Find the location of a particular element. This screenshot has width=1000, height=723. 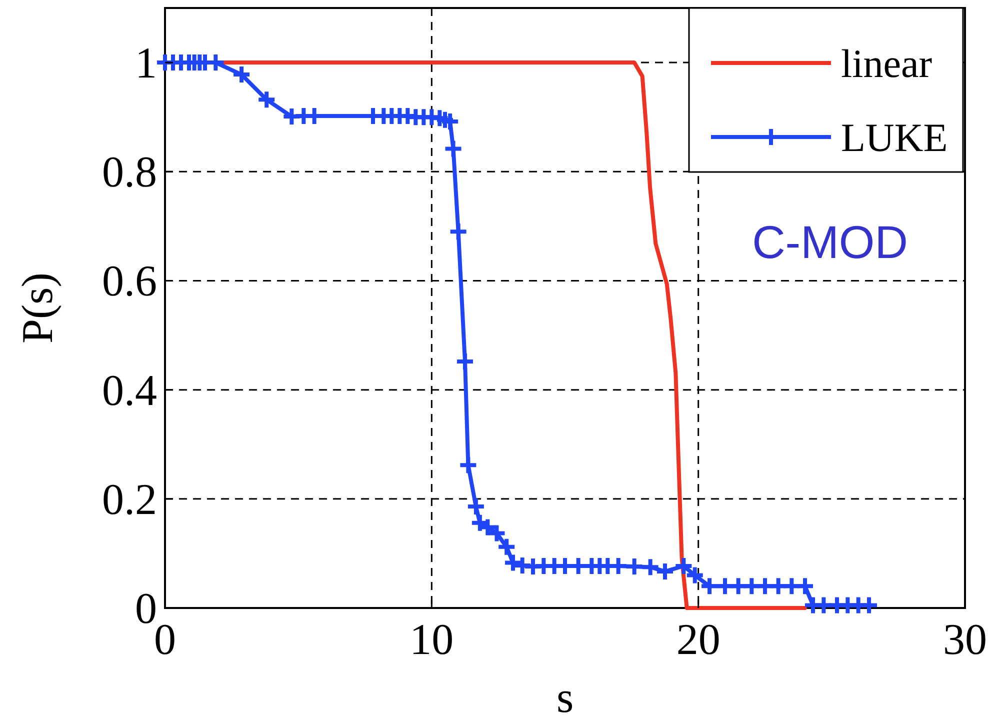

y-tick-label: 0.6 is located at coordinates (129, 281).